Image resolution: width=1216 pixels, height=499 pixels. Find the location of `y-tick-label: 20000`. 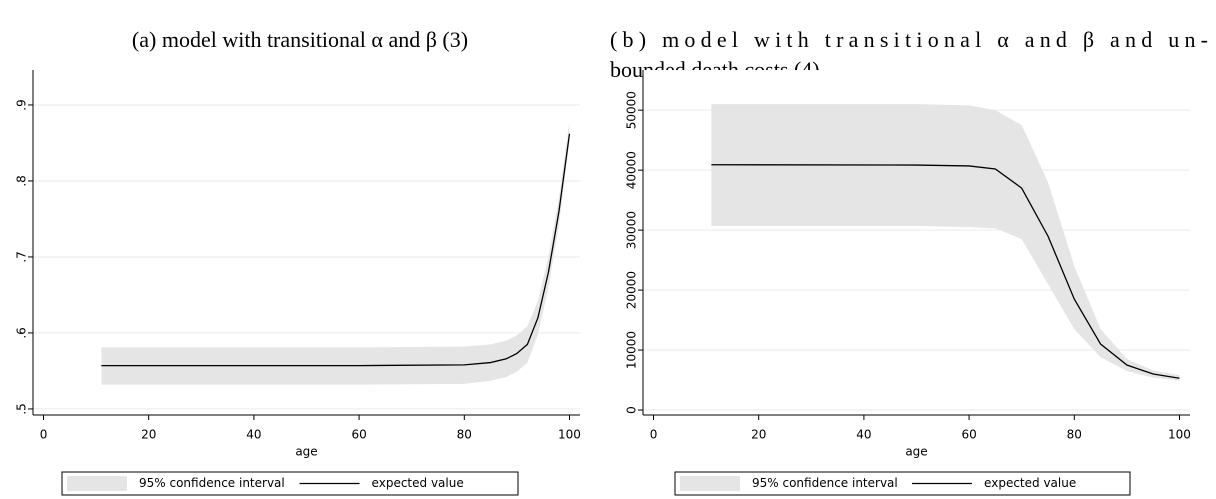

y-tick-label: 20000 is located at coordinates (632, 290).